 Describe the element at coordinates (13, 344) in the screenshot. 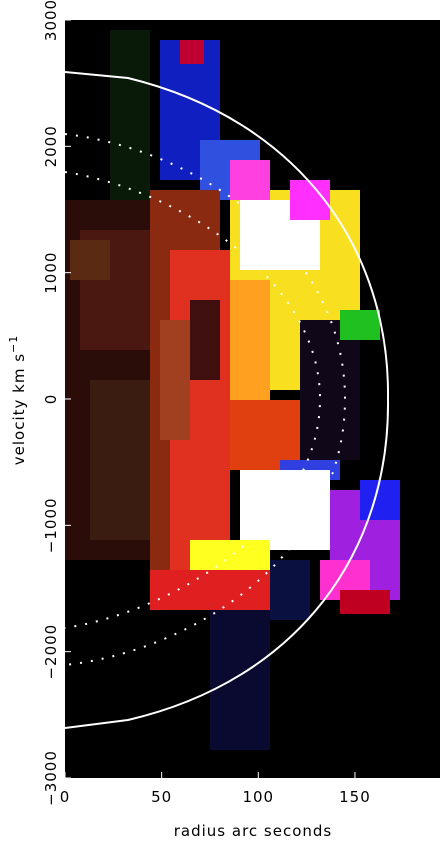

I see `y-axis-label-superscript: −1` at that location.